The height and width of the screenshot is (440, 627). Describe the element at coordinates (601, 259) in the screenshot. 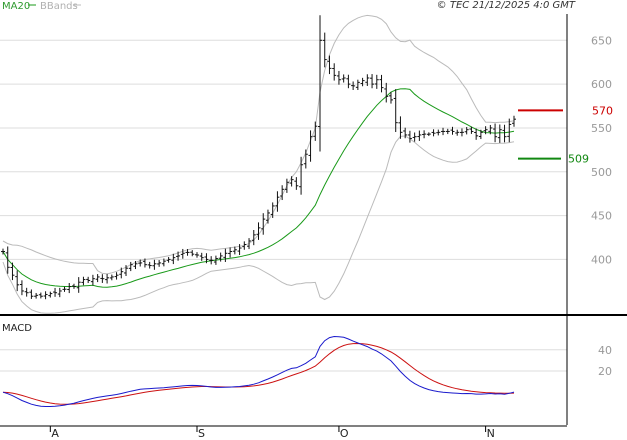

I see `price-tick-label: 400` at that location.